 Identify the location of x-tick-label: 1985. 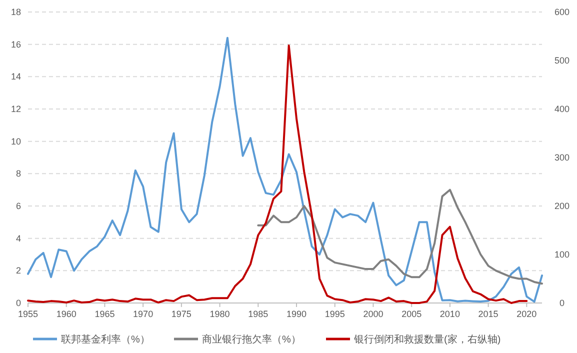
(258, 314).